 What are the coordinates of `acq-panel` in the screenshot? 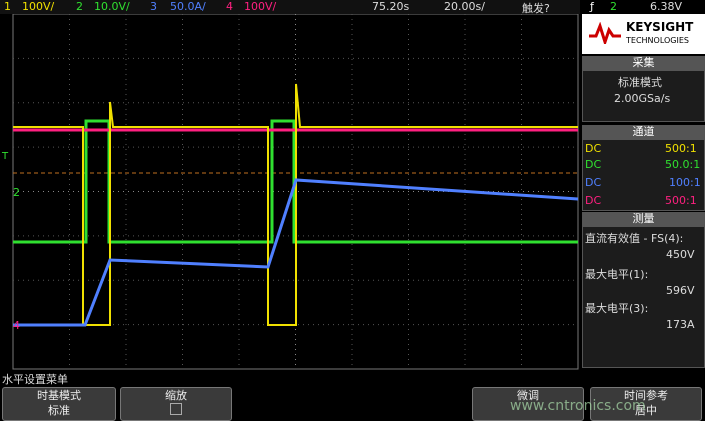 It's located at (643, 96).